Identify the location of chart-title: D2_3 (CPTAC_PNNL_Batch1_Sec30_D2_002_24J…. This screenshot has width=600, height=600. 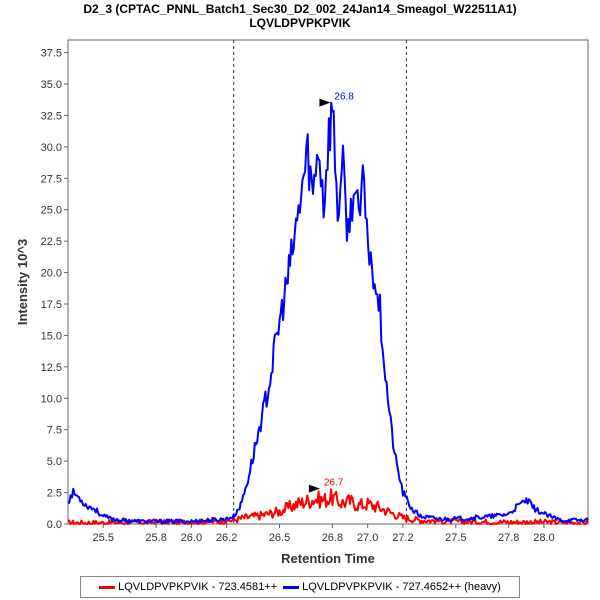
(299, 9).